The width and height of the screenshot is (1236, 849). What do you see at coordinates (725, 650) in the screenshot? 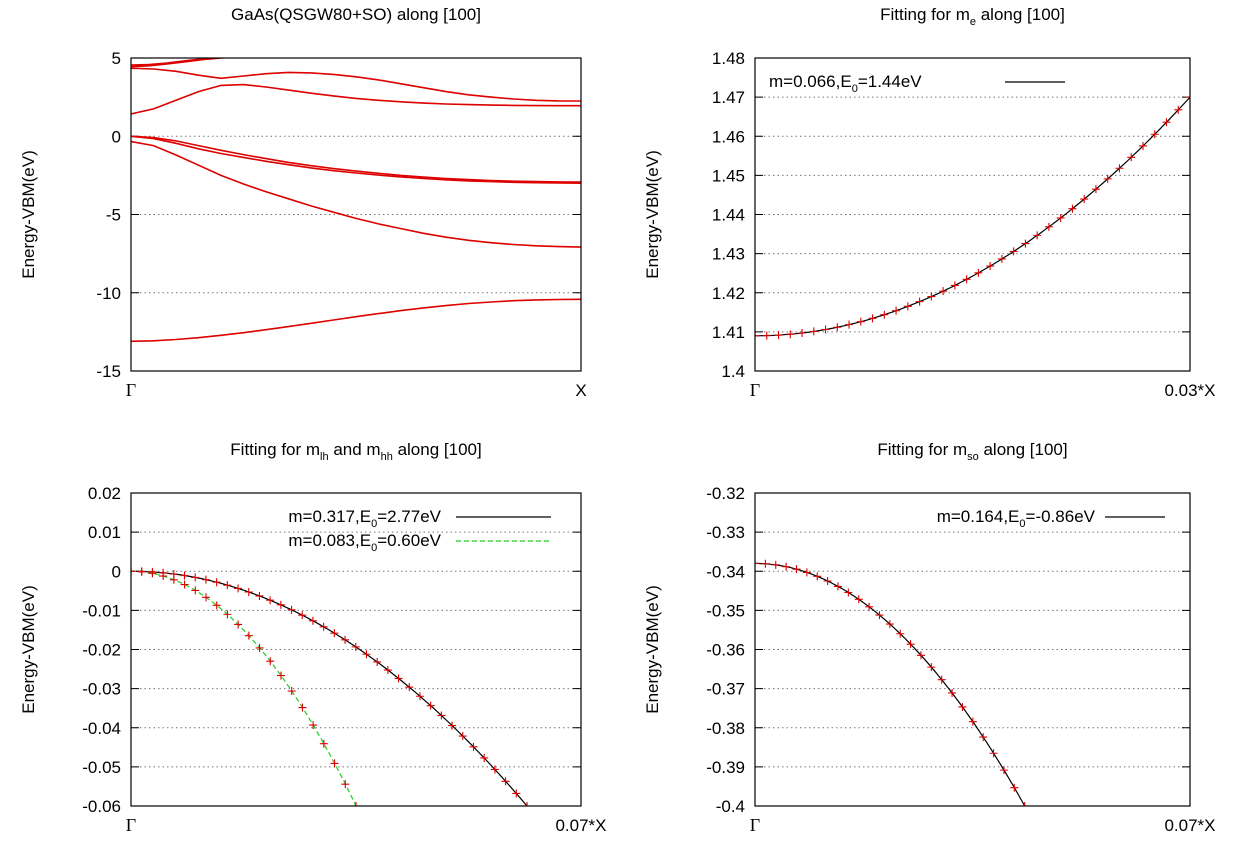
I see `y-tick-label: -0.36` at bounding box center [725, 650].